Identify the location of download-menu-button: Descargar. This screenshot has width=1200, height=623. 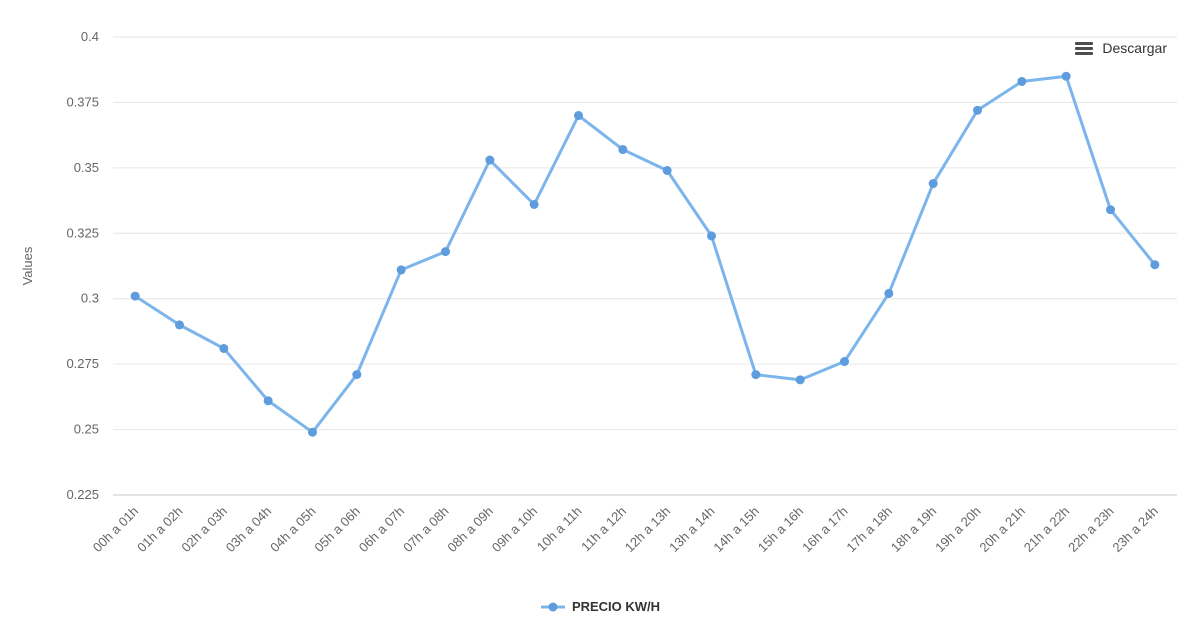
(1121, 48).